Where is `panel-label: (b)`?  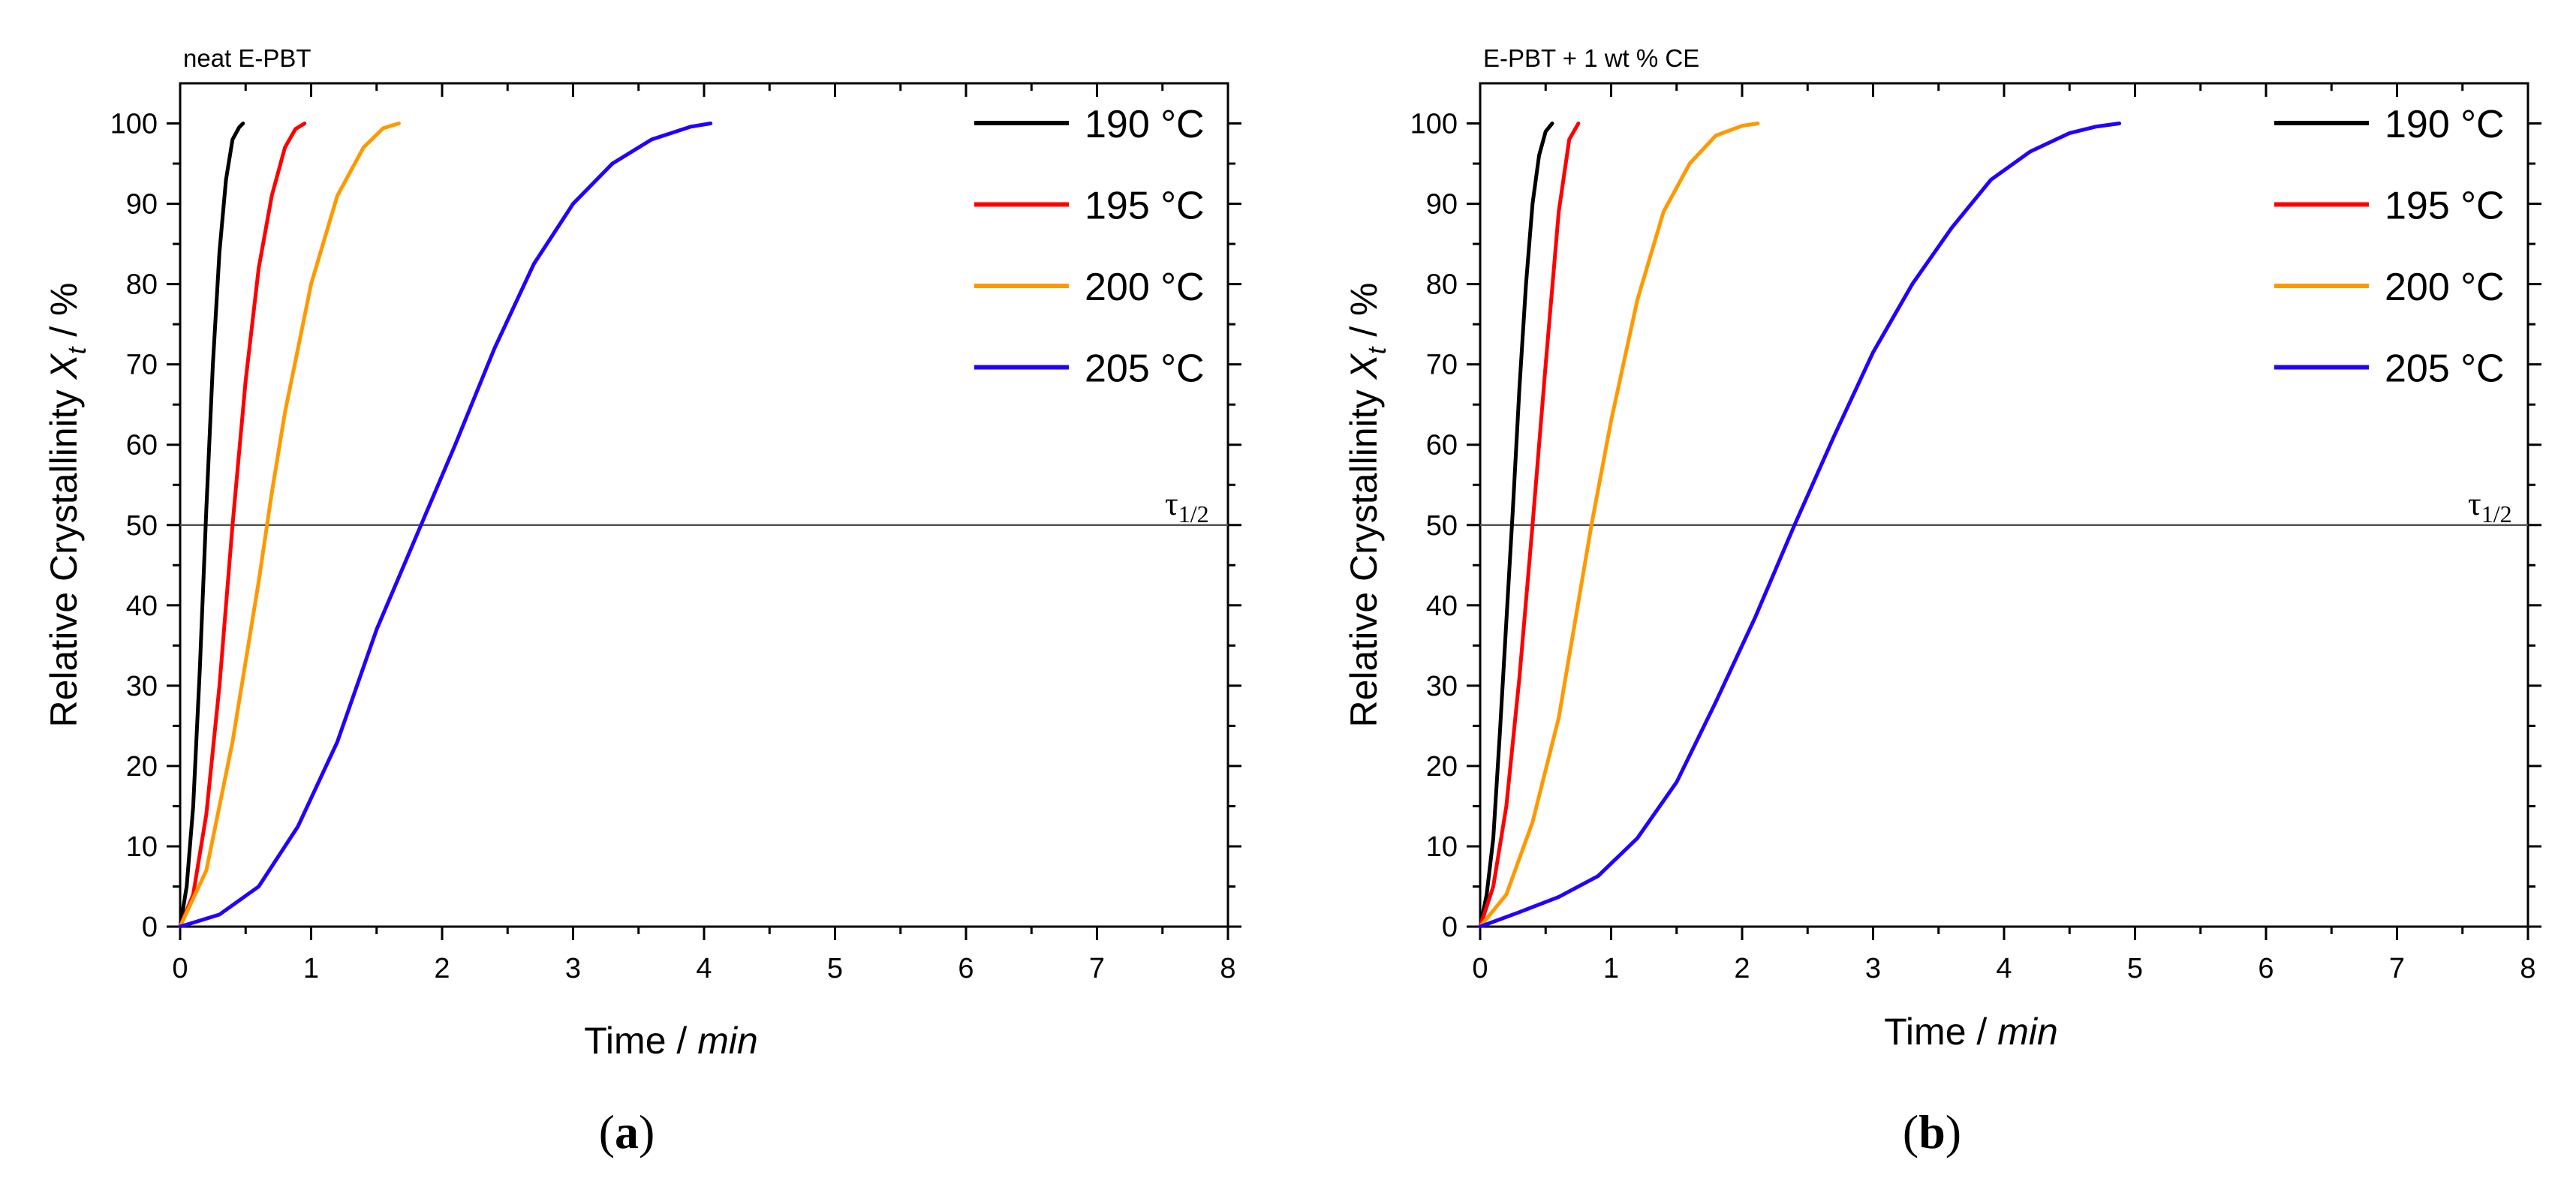
panel-label: (b) is located at coordinates (1932, 1131).